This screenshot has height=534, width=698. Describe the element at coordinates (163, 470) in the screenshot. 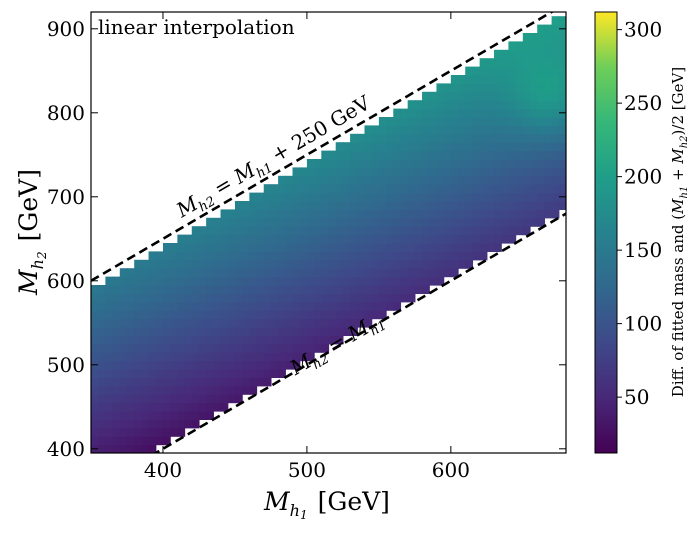

I see `x-tick-label: 400` at that location.